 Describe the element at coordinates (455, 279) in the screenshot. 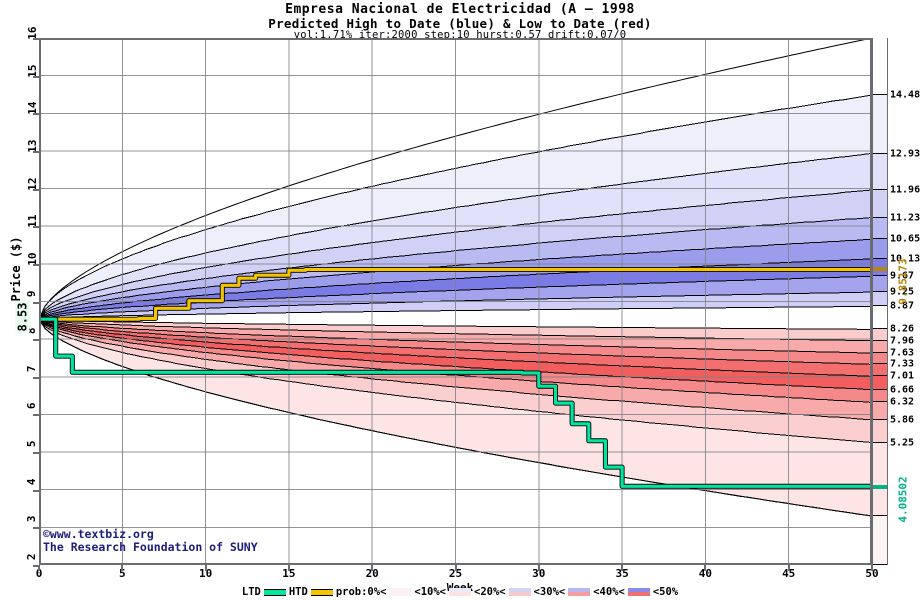

I see `high-band-fill` at that location.